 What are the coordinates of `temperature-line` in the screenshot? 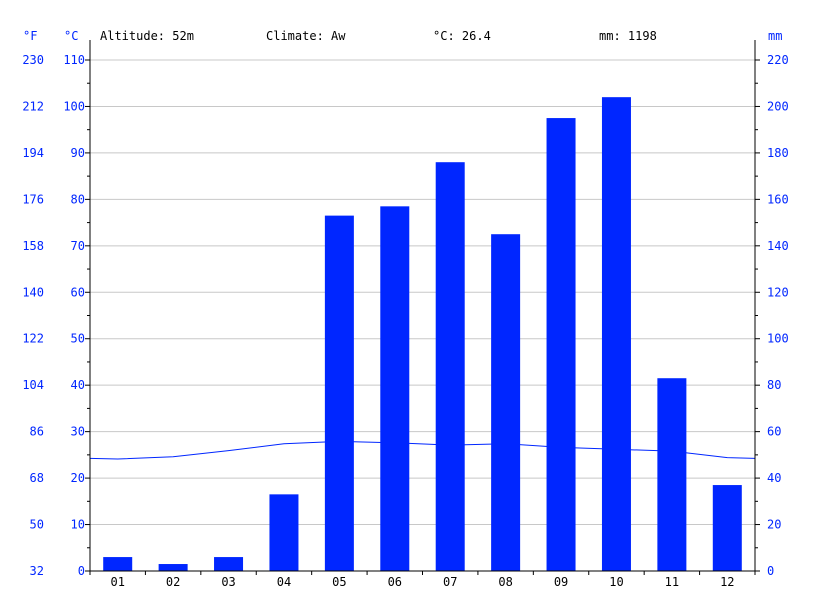 It's located at (422, 450).